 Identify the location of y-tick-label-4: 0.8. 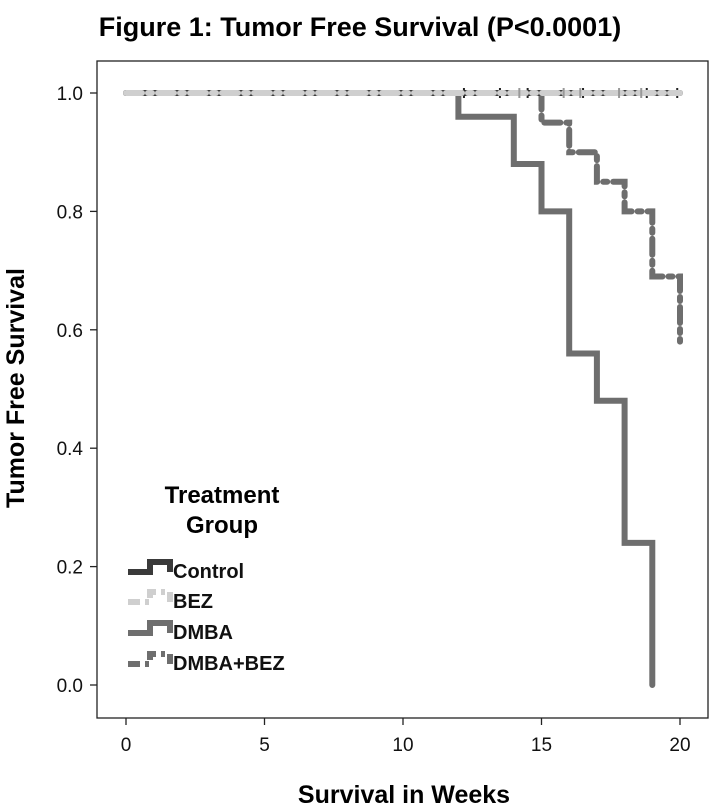
(70, 212).